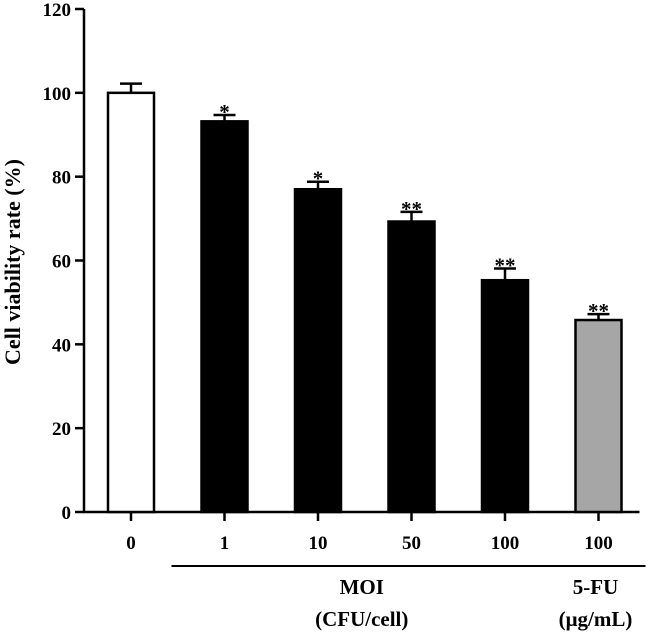  What do you see at coordinates (61, 178) in the screenshot?
I see `y-tick-label: 80` at bounding box center [61, 178].